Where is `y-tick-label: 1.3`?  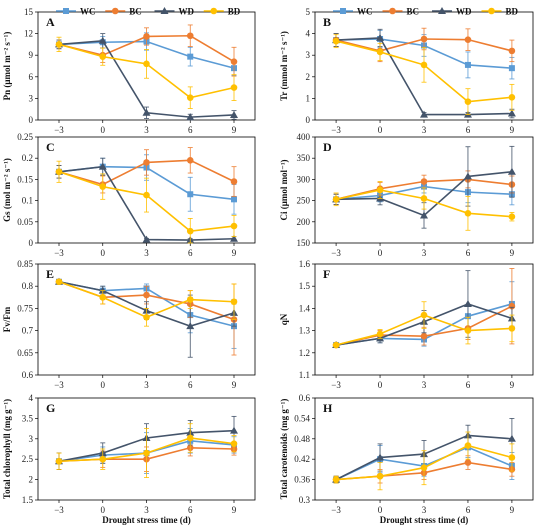 y-tick-label: 1.3 is located at coordinates (305, 331).